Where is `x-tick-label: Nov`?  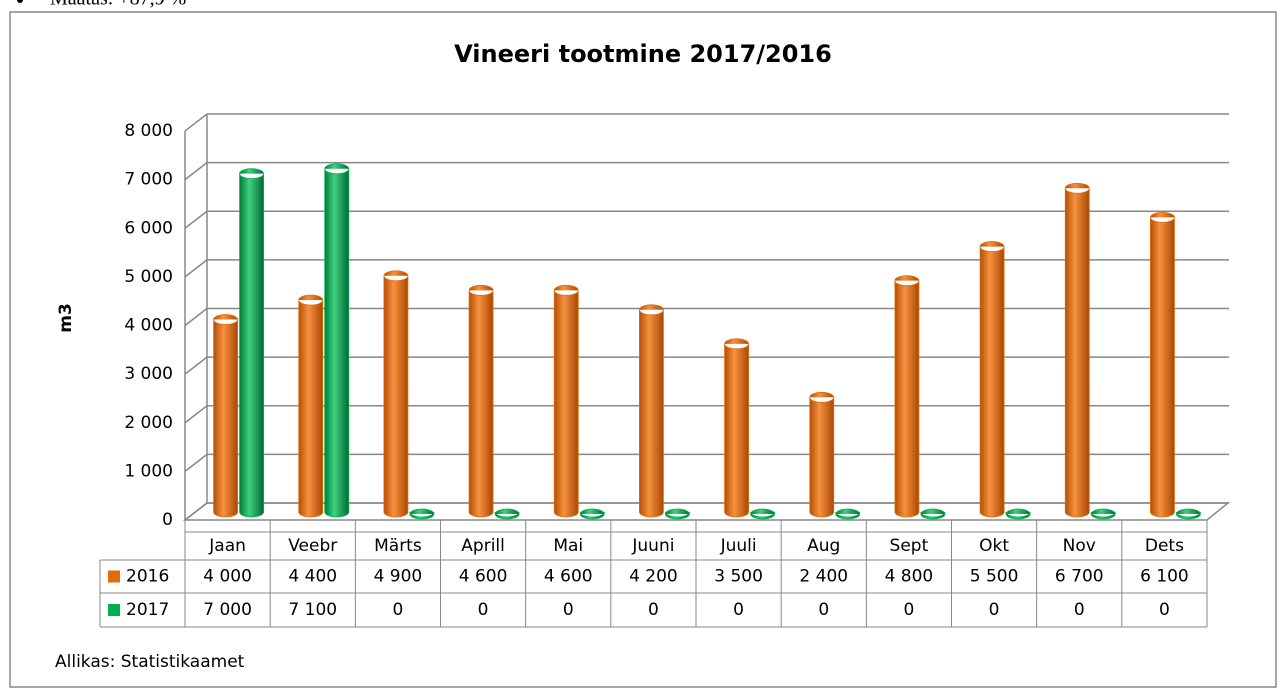
x-tick-label: Nov is located at coordinates (1079, 546).